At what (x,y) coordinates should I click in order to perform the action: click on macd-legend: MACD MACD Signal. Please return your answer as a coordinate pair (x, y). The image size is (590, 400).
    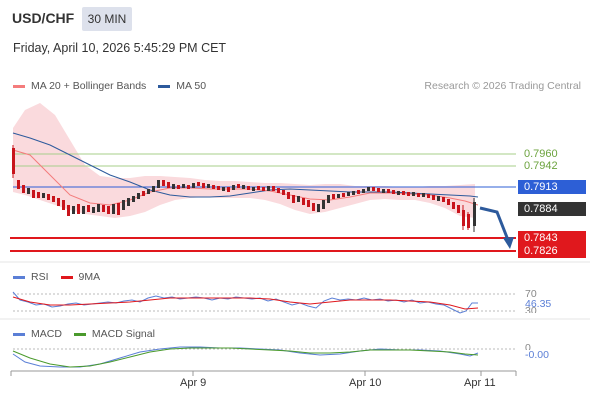
    Looking at the image, I should click on (90, 334).